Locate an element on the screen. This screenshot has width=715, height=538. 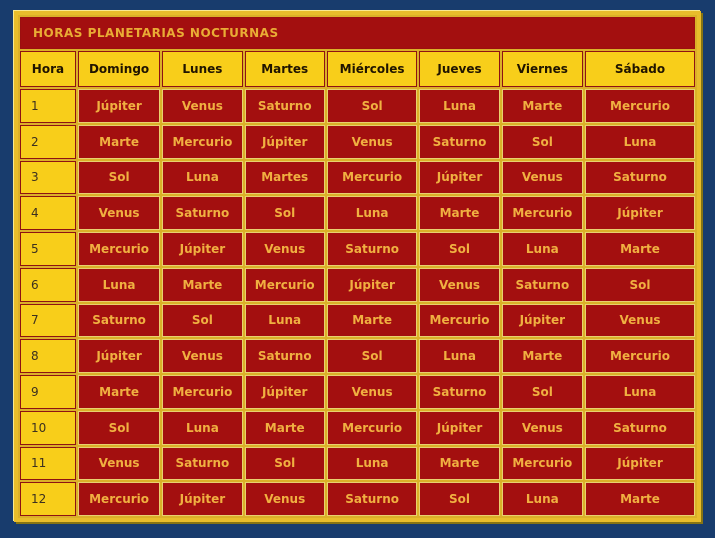
column-header-miercoles: Miércoles is located at coordinates (372, 69).